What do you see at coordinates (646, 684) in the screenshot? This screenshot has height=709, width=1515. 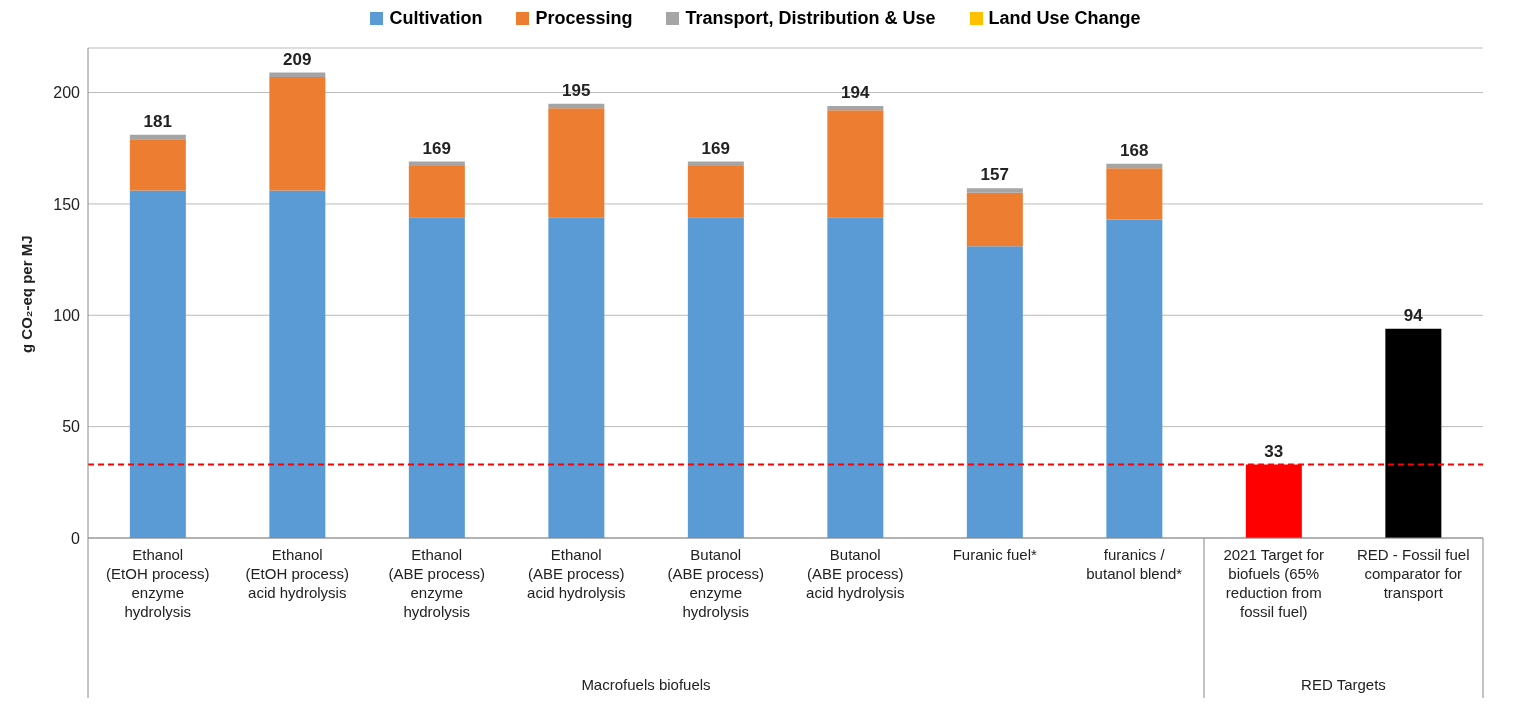 I see `text: Macrofuels biofuels` at bounding box center [646, 684].